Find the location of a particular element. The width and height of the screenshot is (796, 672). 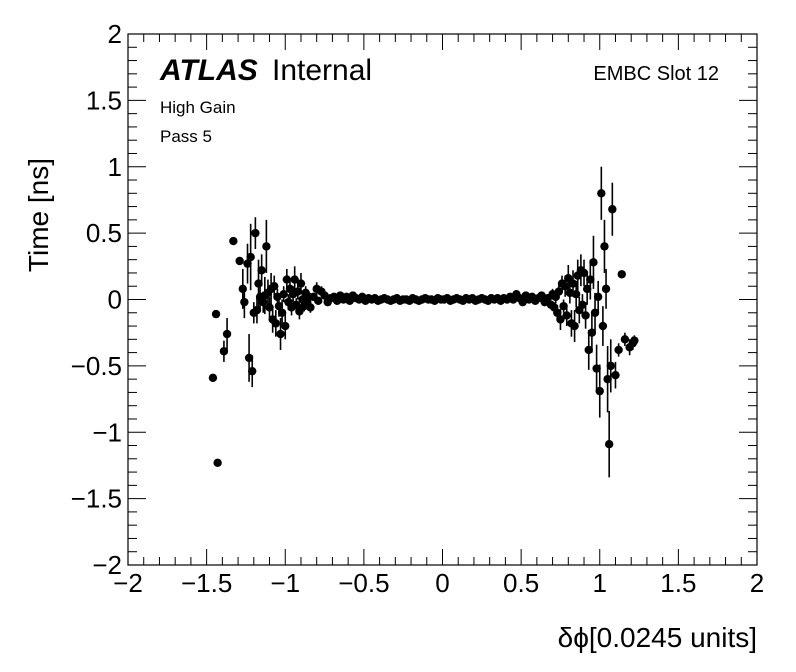

y-tick-label: 1.5 is located at coordinates (104, 100).